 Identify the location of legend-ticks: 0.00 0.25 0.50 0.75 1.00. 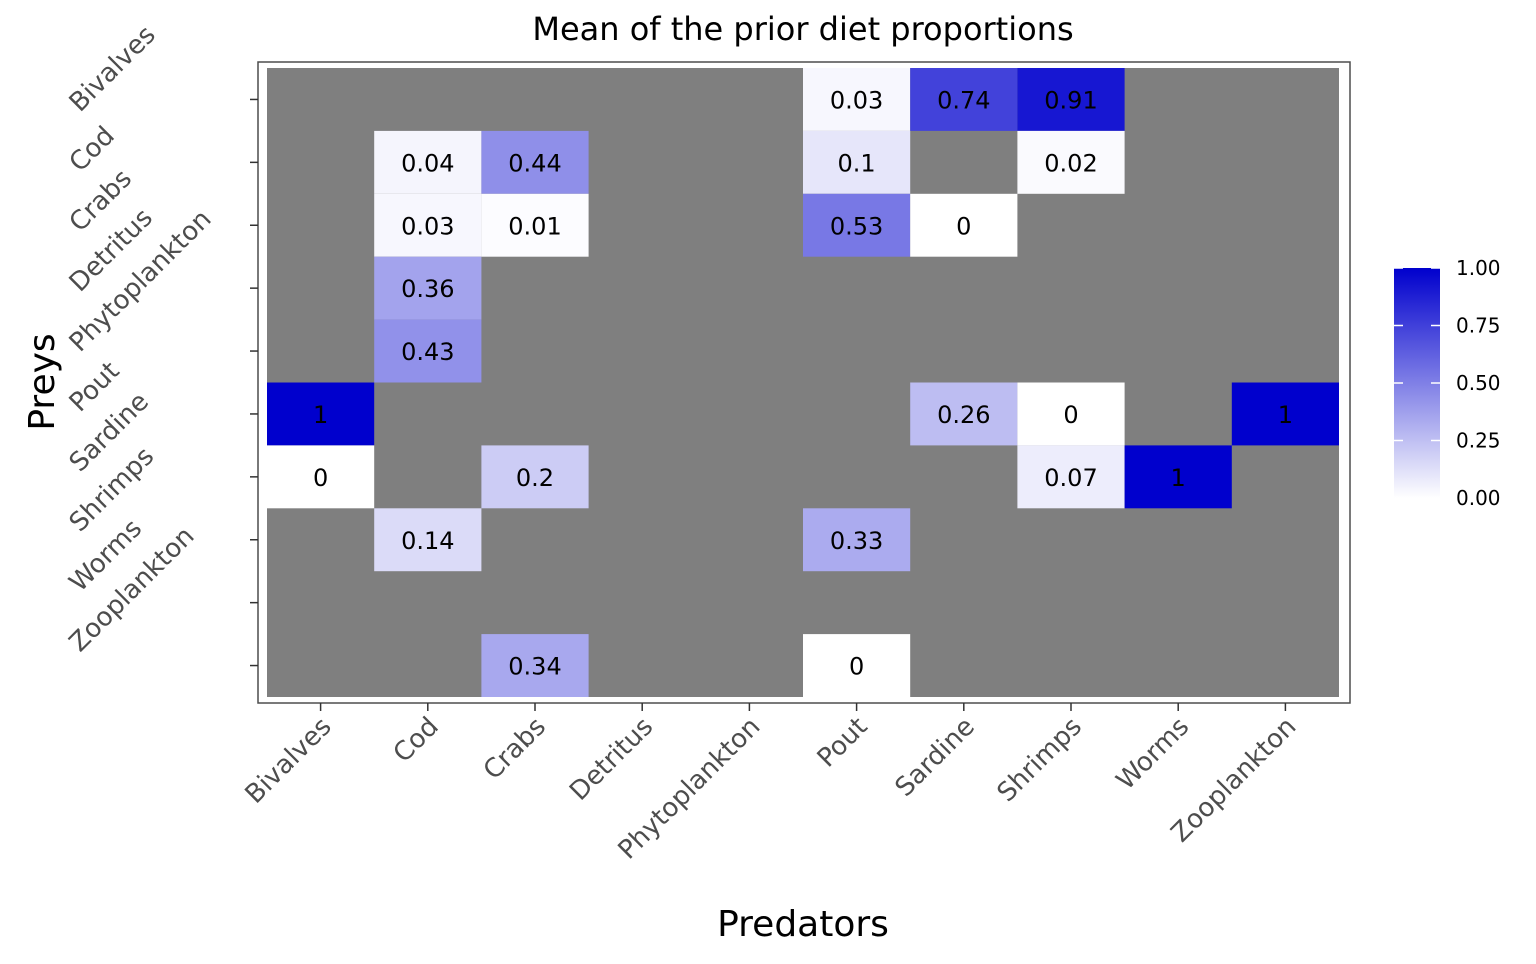
(1447, 383).